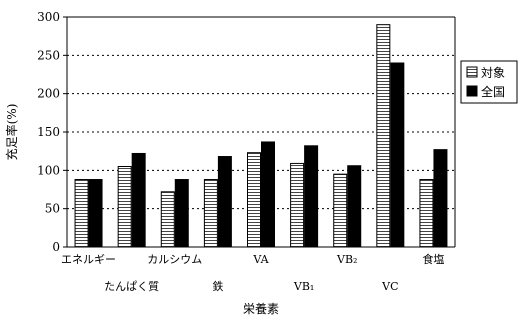 Image resolution: width=522 pixels, height=324 pixels. I want to click on x-axis-title: 栄養素, so click(261, 308).